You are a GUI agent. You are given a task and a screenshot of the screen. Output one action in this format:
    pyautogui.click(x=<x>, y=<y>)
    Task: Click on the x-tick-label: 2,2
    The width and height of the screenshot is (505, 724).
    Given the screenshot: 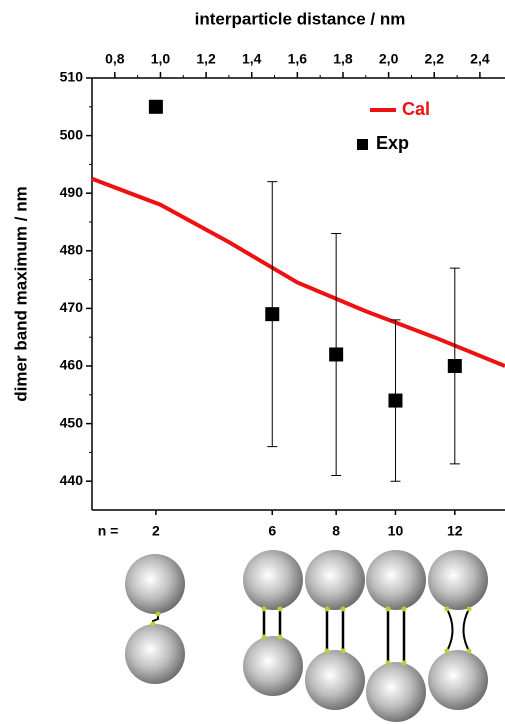 What is the action you would take?
    pyautogui.click(x=435, y=59)
    